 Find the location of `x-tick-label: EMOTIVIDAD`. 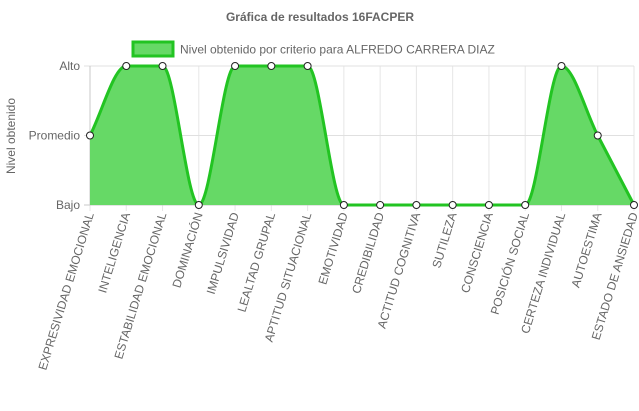

x-tick-label: EMOTIVIDAD is located at coordinates (333, 248).